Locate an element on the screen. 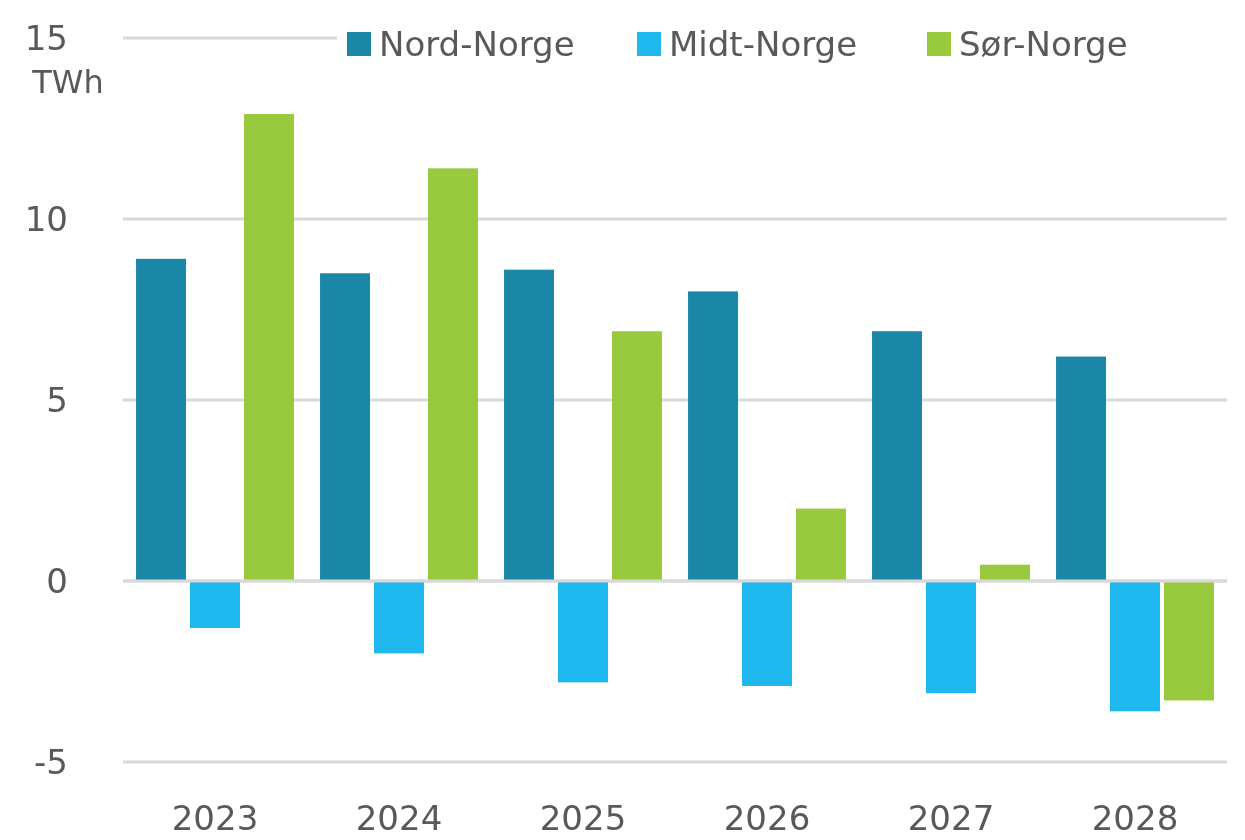  x-tick-label: 2023 is located at coordinates (215, 818).